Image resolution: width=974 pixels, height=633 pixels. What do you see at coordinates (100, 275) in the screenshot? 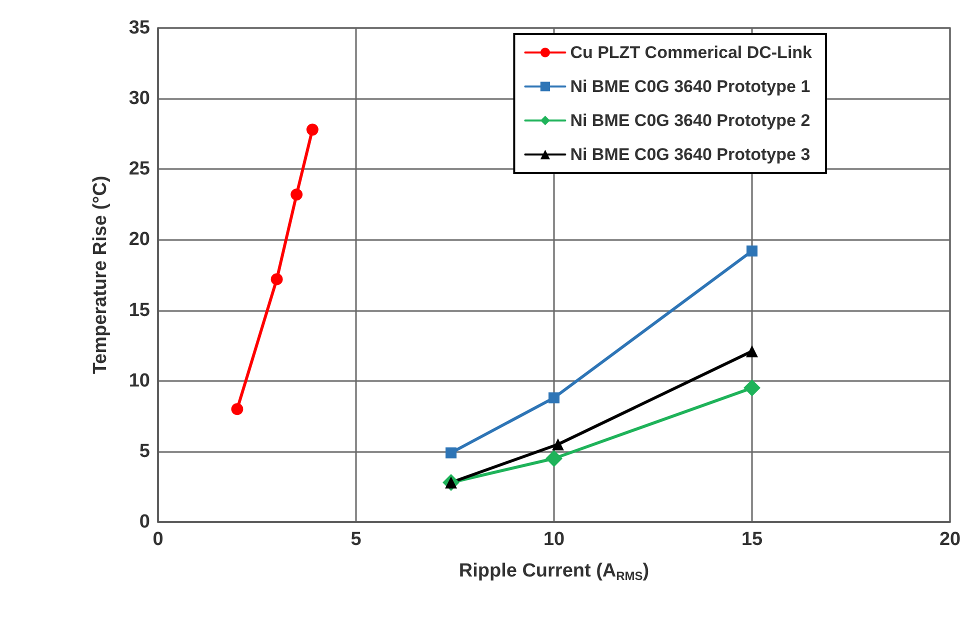
I see `y-axis-title: Temperature Rise (°C)` at bounding box center [100, 275].